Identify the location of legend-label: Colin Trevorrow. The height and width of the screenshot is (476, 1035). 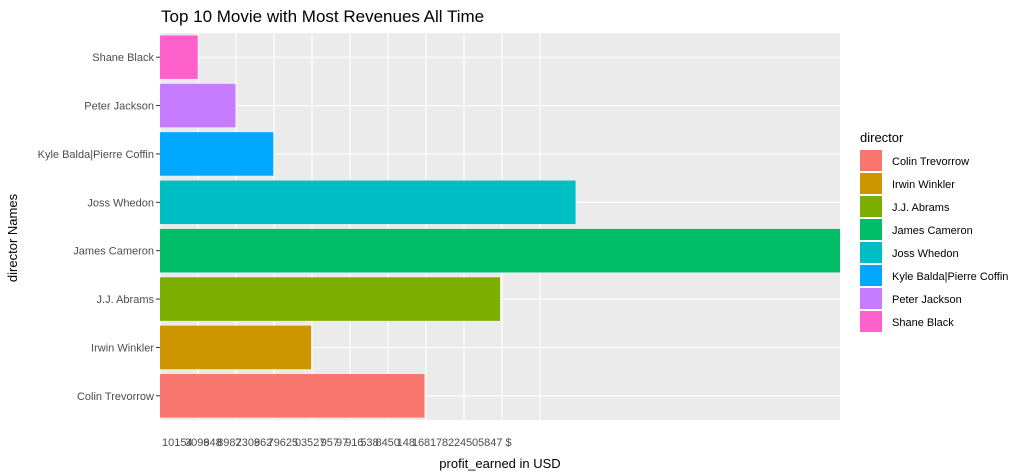
(930, 162).